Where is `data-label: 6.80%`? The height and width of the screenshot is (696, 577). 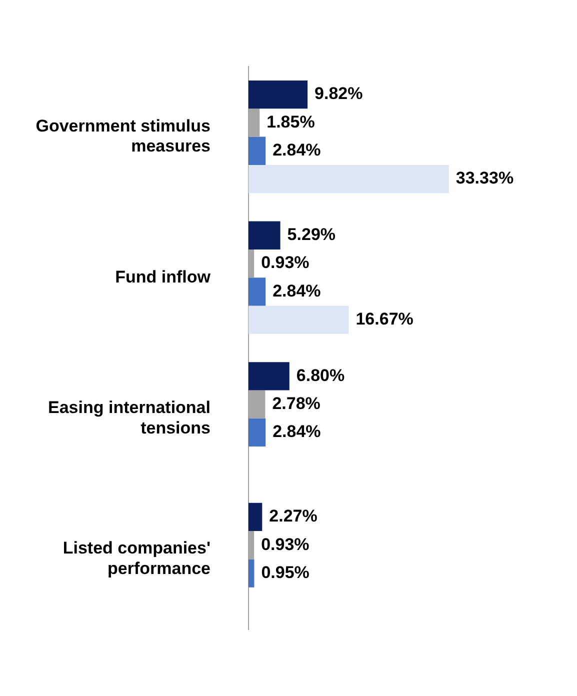 data-label: 6.80% is located at coordinates (320, 375).